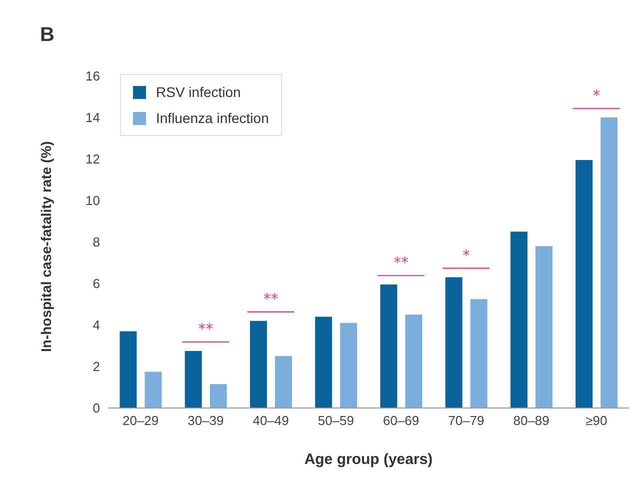 This screenshot has width=639, height=492. I want to click on y-tick-label: 2, so click(96, 366).